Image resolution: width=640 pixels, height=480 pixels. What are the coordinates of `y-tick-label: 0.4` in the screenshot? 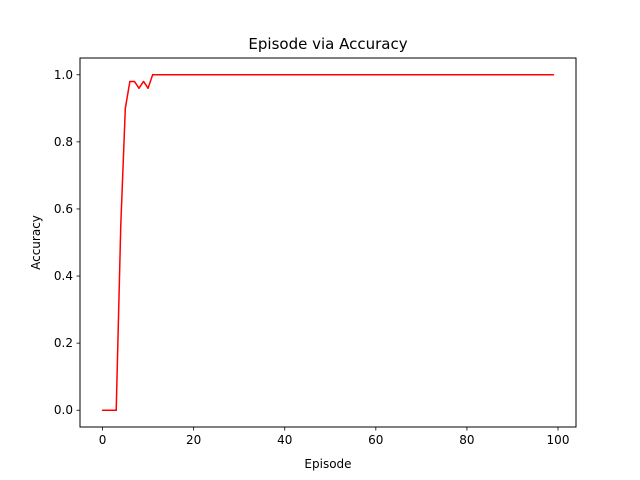 It's located at (63, 276).